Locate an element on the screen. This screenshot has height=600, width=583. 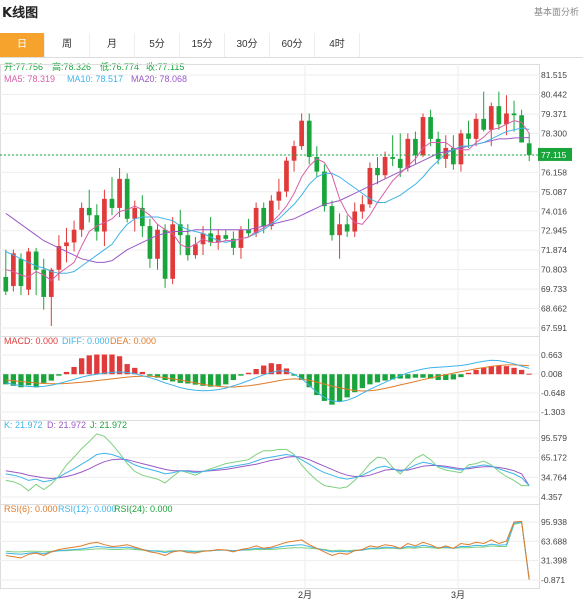
tab-4: 5分 is located at coordinates (157, 45).